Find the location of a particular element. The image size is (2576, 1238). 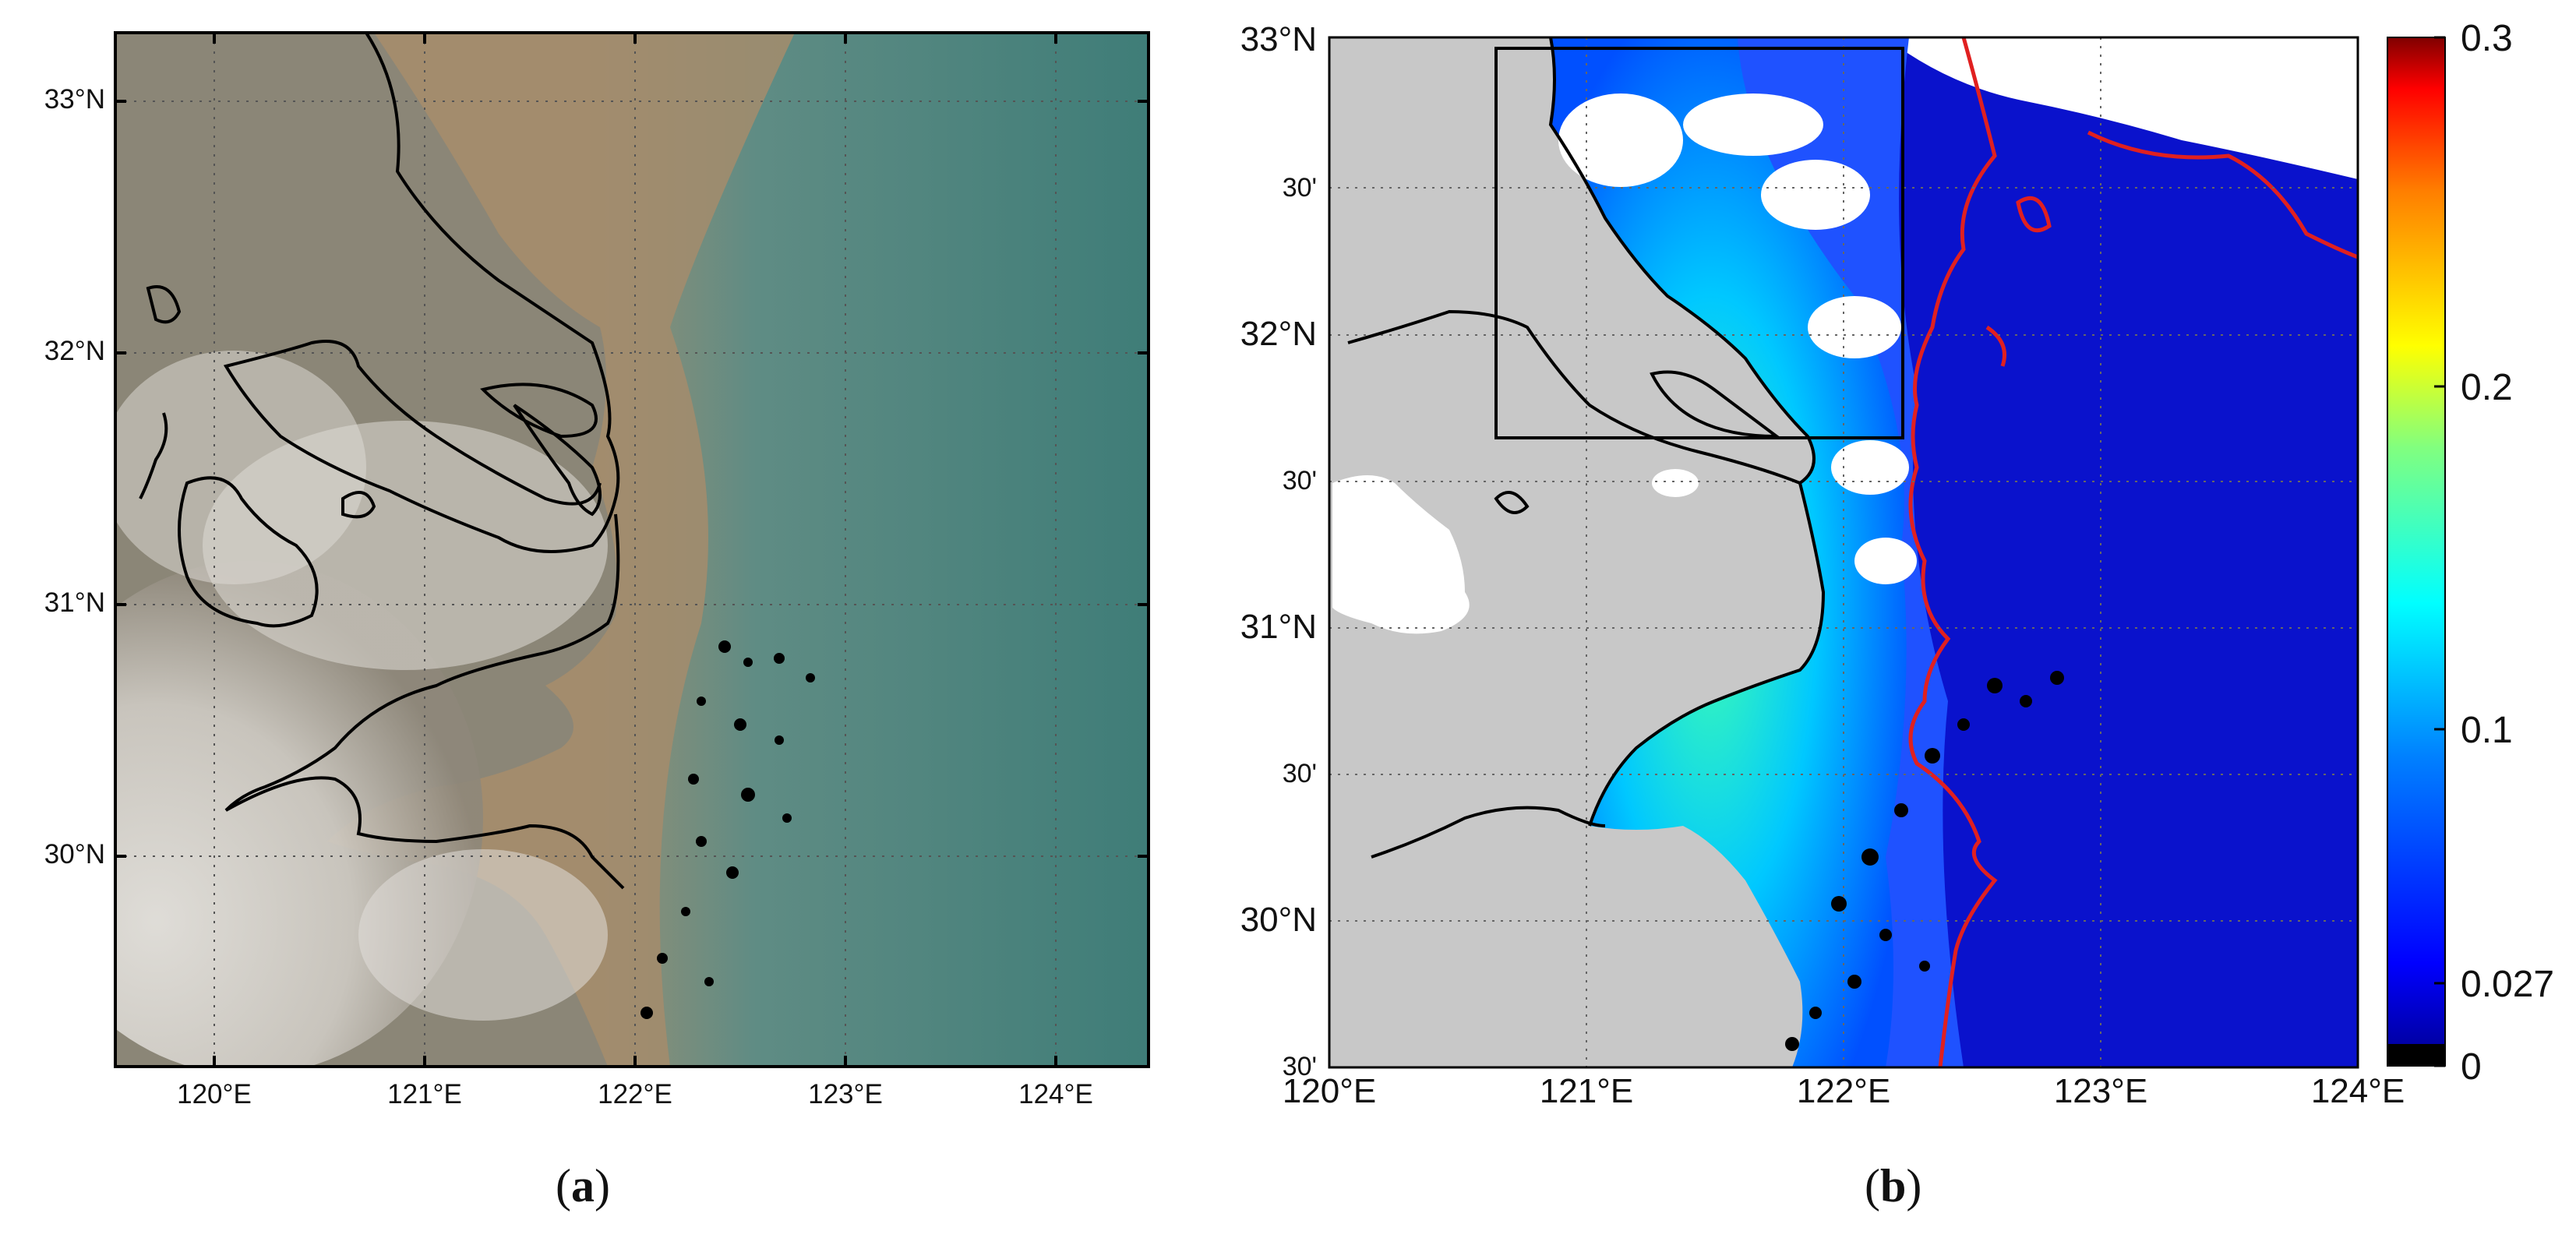

panel-a-lon-label: 120°E is located at coordinates (214, 1094).